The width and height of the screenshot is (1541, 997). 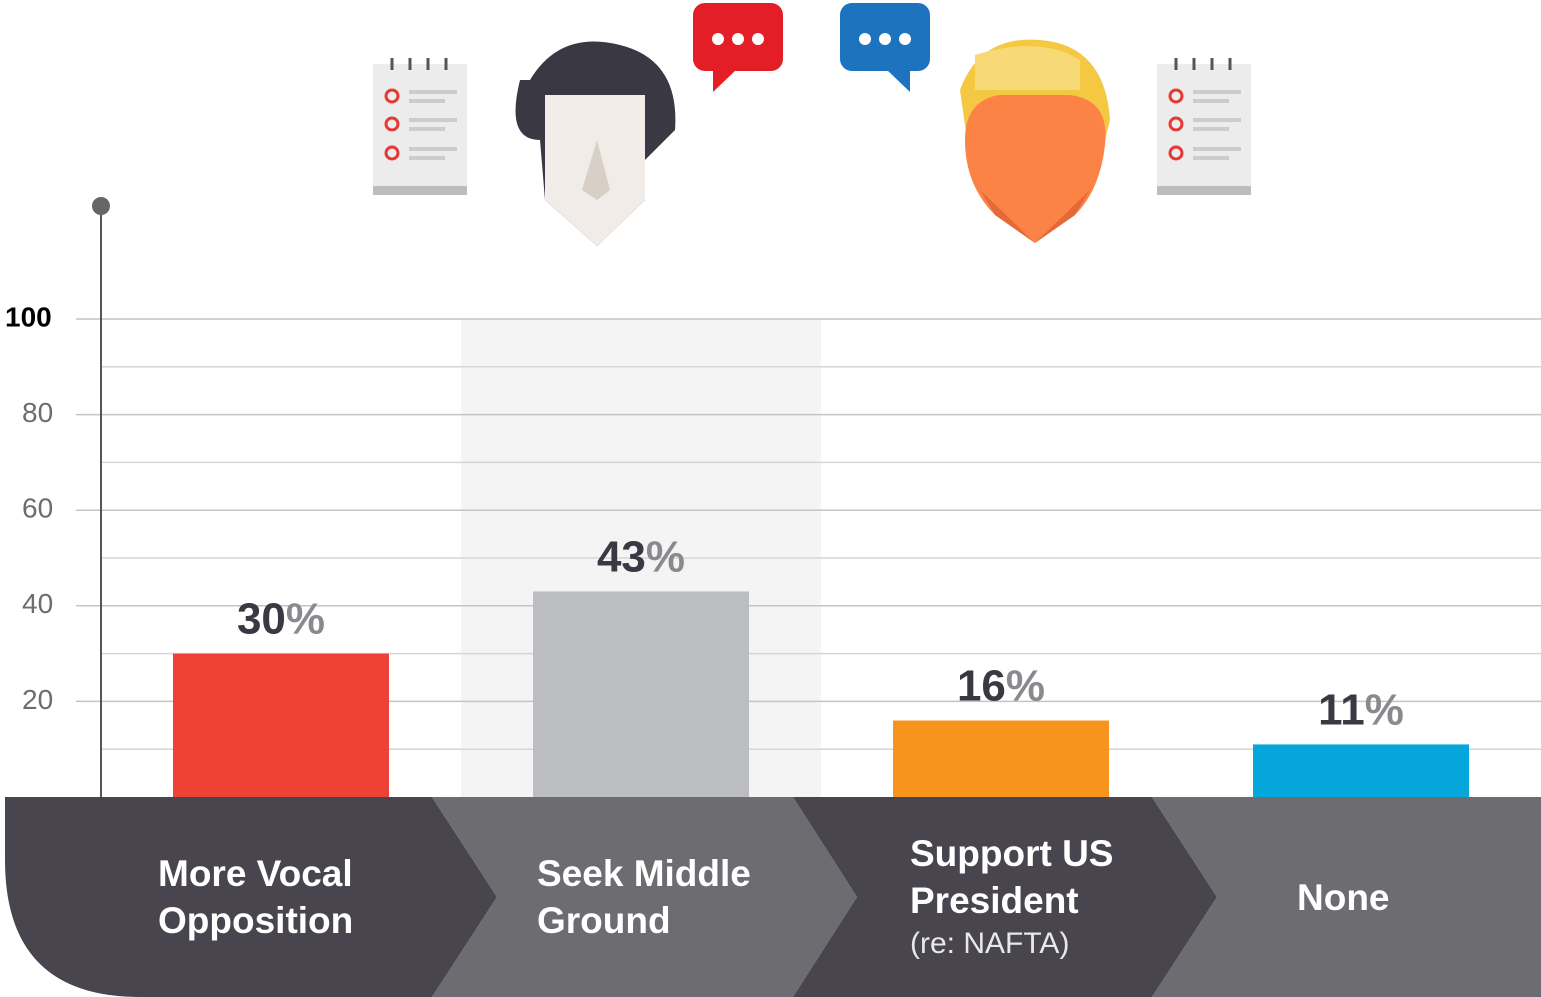 I want to click on axis-dot, so click(x=101, y=206).